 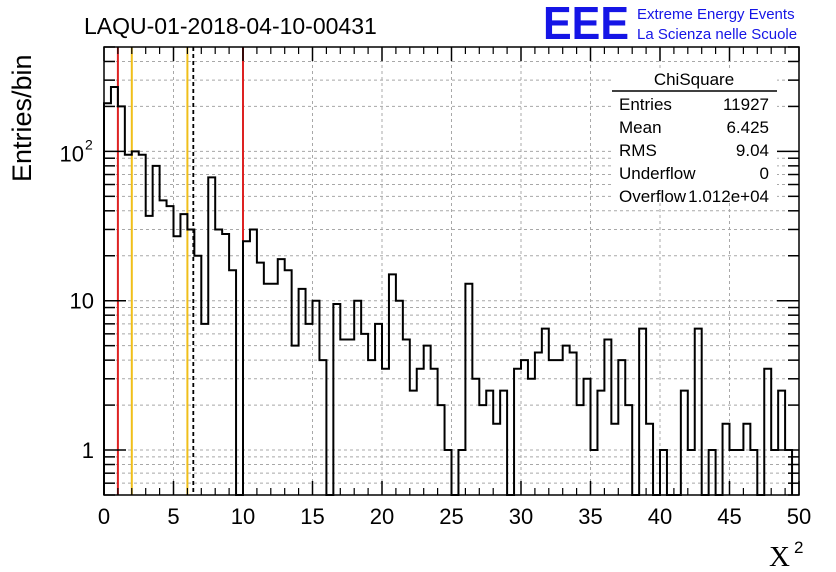 What do you see at coordinates (72, 153) in the screenshot?
I see `y-tick-label: 10` at bounding box center [72, 153].